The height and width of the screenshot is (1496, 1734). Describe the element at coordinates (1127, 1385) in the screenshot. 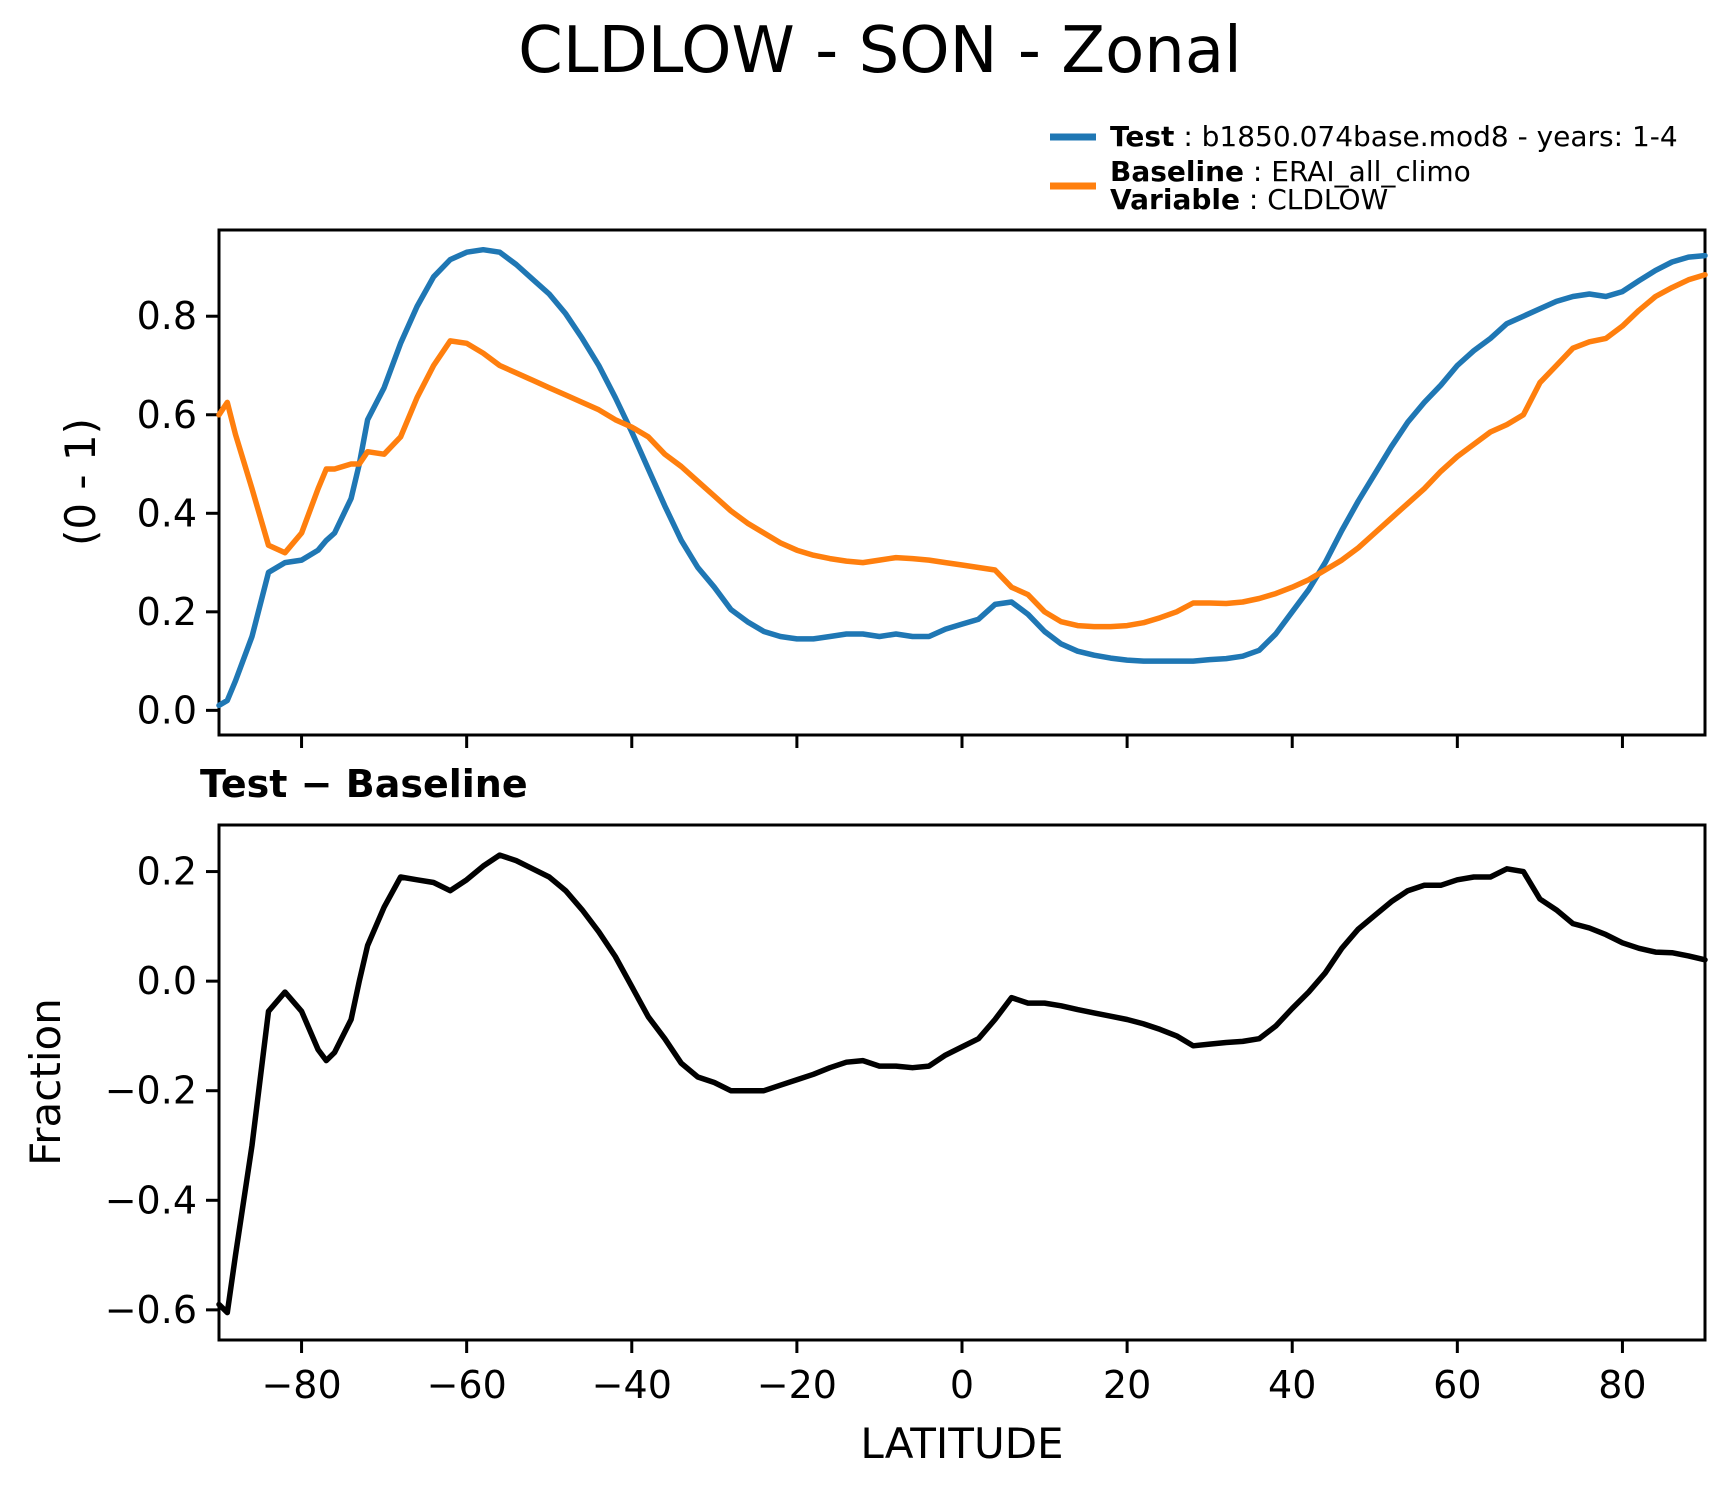

I see `x-tick-label: 20` at that location.